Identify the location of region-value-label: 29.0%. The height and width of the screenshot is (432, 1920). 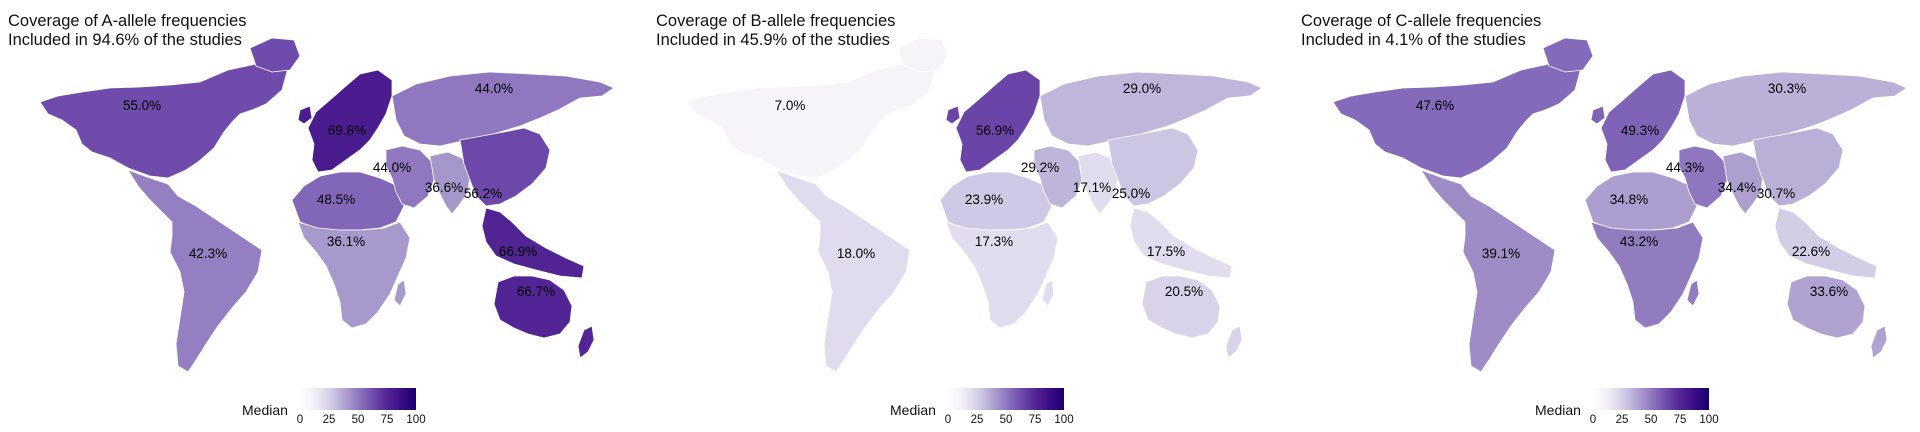
(1142, 88).